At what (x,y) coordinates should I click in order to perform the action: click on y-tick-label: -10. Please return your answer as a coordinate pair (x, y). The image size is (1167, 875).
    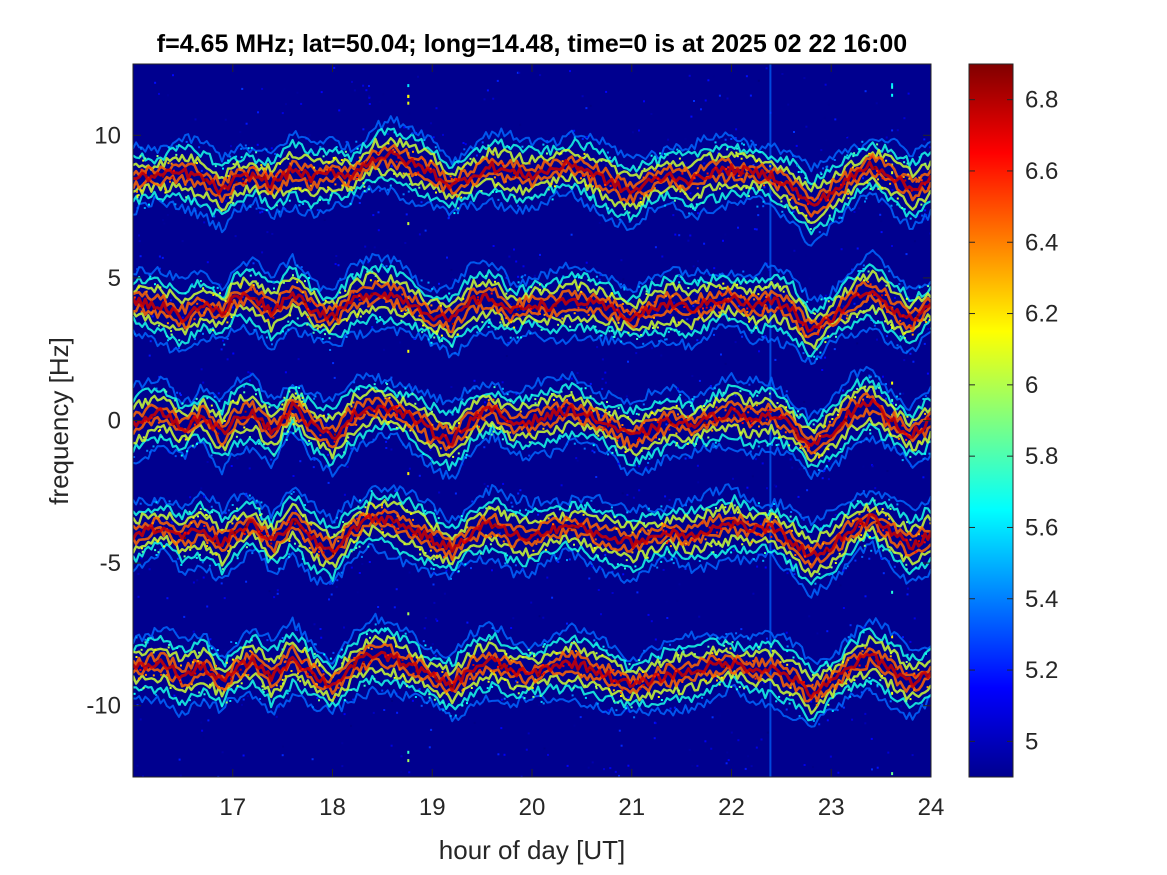
    Looking at the image, I should click on (103, 706).